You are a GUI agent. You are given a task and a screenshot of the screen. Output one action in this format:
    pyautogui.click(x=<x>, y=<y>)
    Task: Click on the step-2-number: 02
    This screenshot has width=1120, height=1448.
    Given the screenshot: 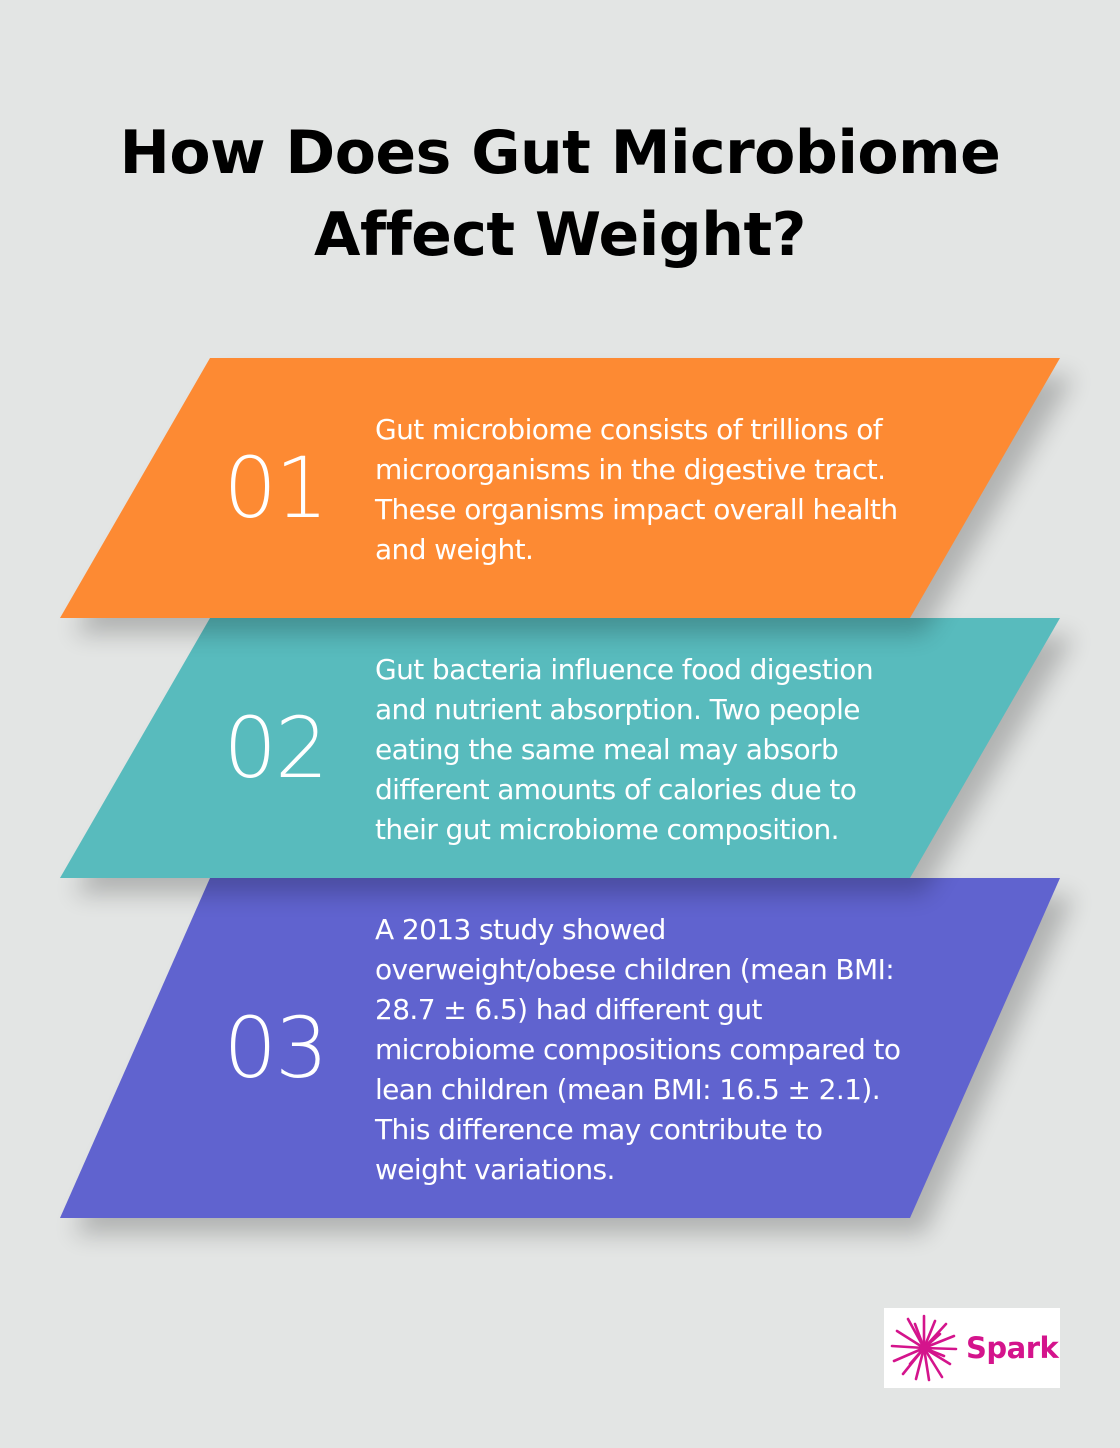 What is the action you would take?
    pyautogui.click(x=276, y=748)
    